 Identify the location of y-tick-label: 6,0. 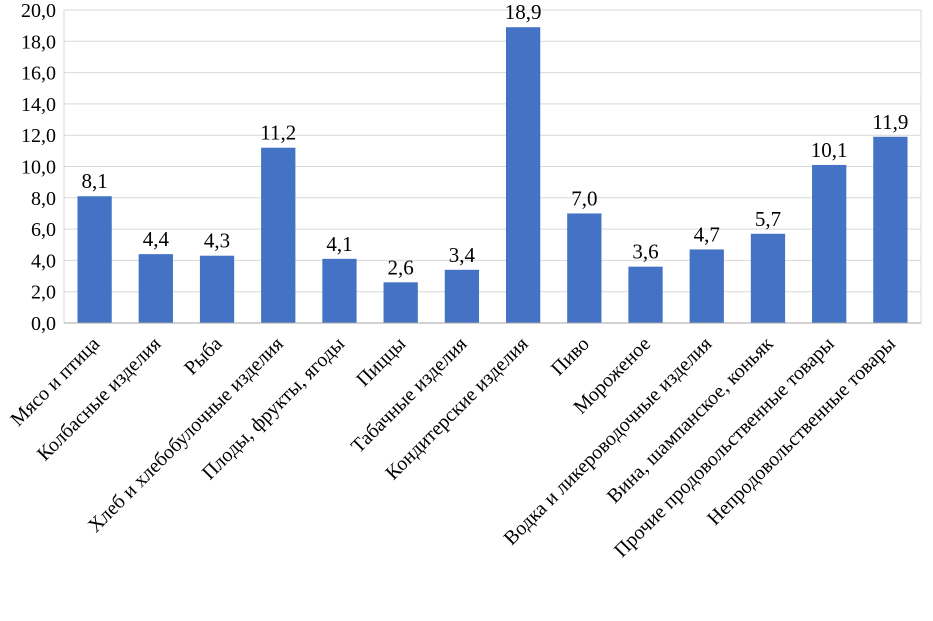
(43, 230).